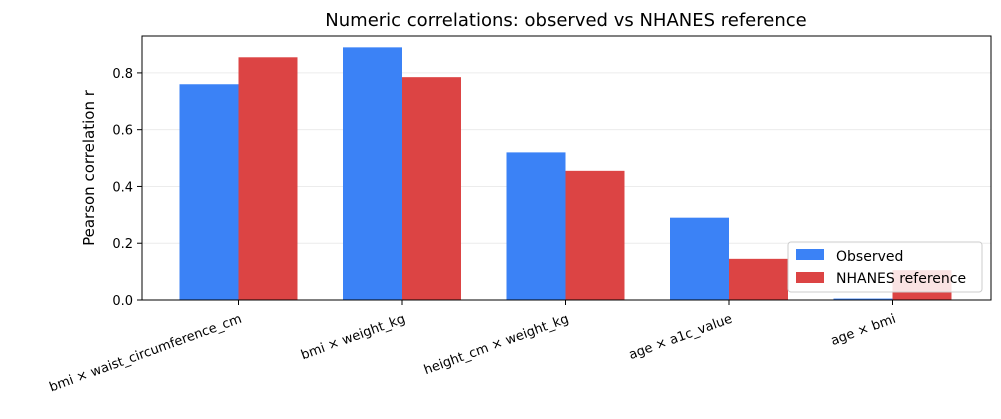  Describe the element at coordinates (89, 167) in the screenshot. I see `y-axis-label: Pearson correlation r` at that location.